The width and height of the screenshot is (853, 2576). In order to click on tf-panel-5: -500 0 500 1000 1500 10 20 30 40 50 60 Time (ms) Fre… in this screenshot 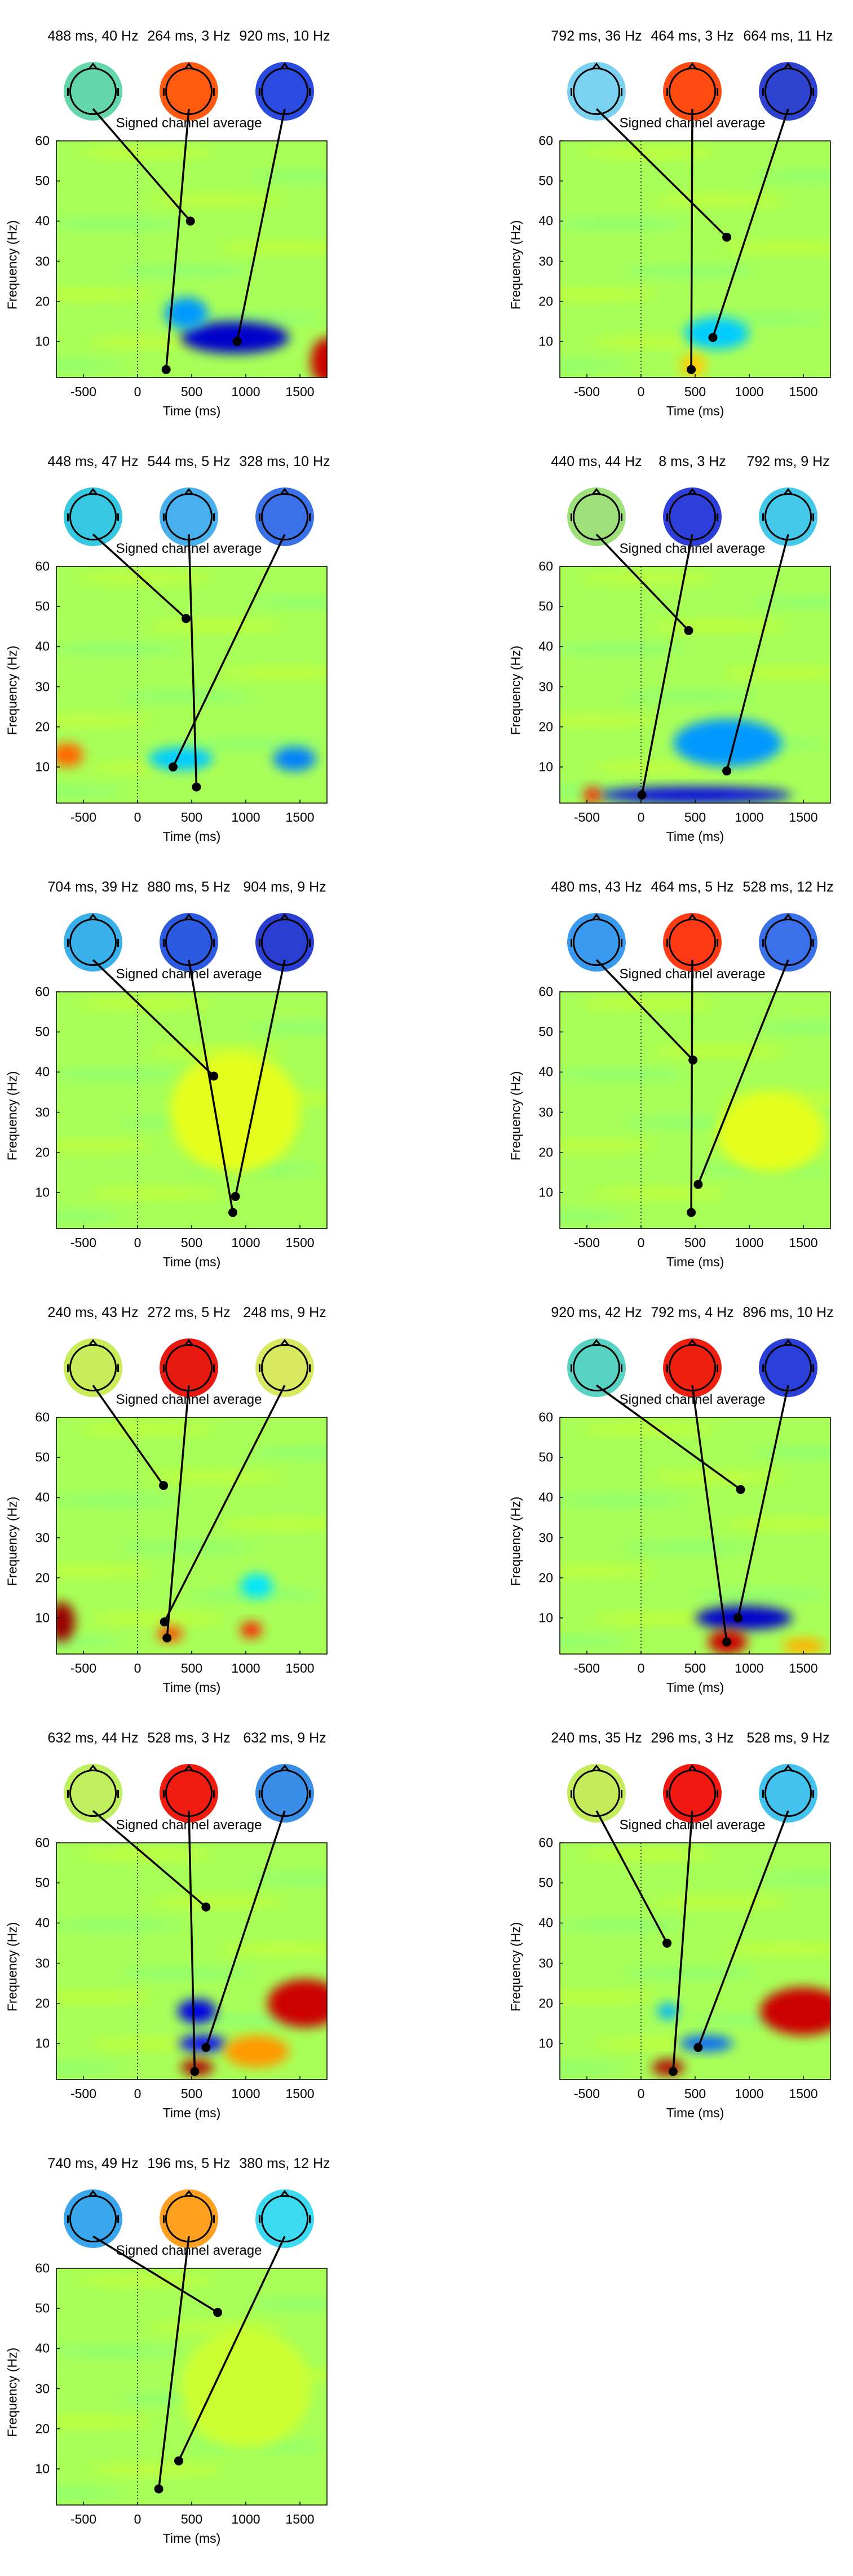, I will do `click(213, 1063)`.